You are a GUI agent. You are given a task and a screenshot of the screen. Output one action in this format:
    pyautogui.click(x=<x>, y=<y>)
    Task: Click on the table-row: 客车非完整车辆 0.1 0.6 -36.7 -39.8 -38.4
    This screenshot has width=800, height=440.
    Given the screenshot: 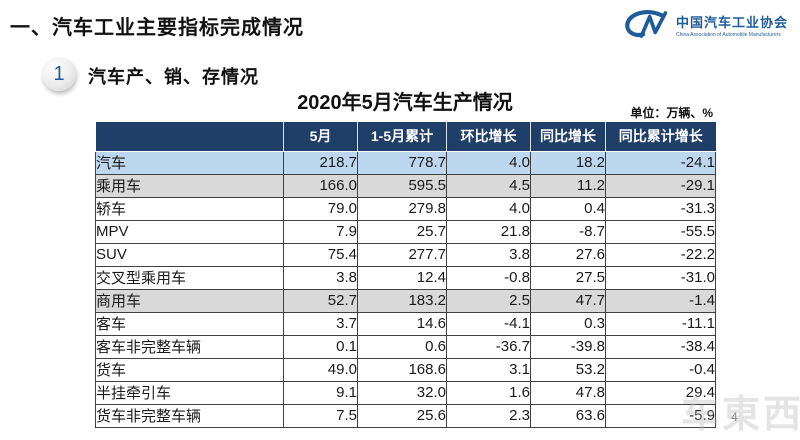 What is the action you would take?
    pyautogui.click(x=405, y=346)
    